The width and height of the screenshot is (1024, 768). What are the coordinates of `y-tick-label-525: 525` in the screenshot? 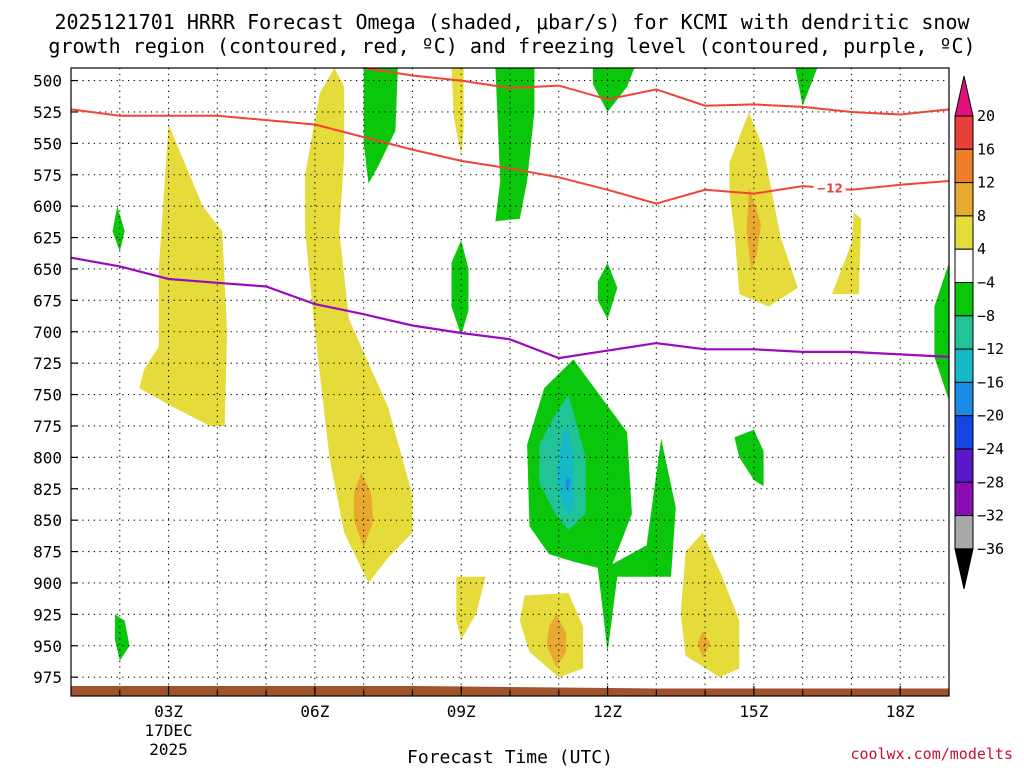 It's located at (47, 112).